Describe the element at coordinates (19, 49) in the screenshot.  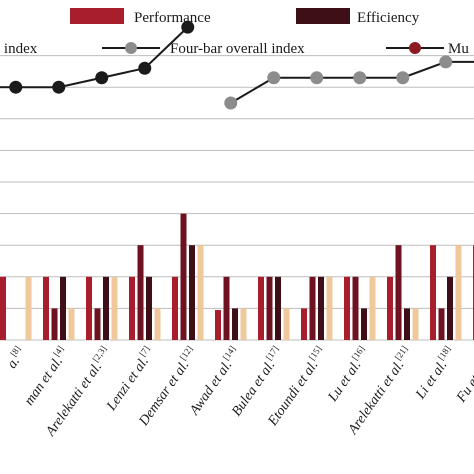
I see `legend-label-overall-index: l index` at that location.